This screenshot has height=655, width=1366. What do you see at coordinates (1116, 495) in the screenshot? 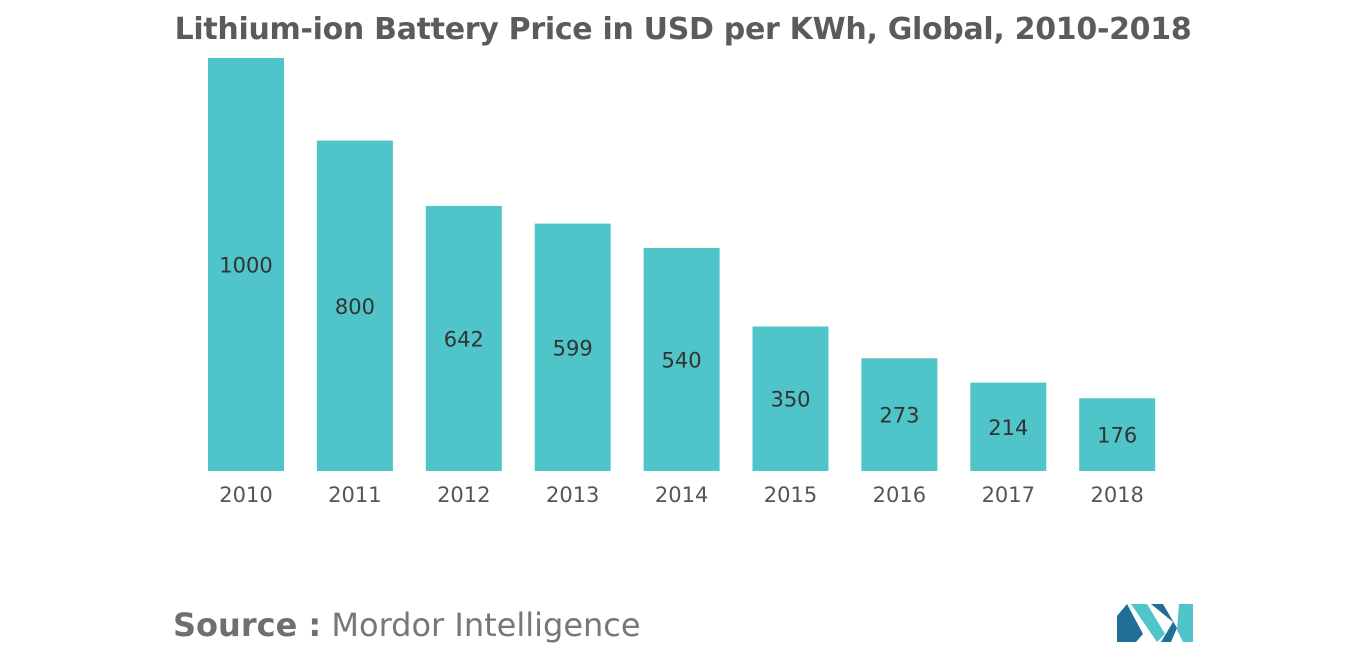
I see `x-tick-label-2018: 2018` at bounding box center [1116, 495].